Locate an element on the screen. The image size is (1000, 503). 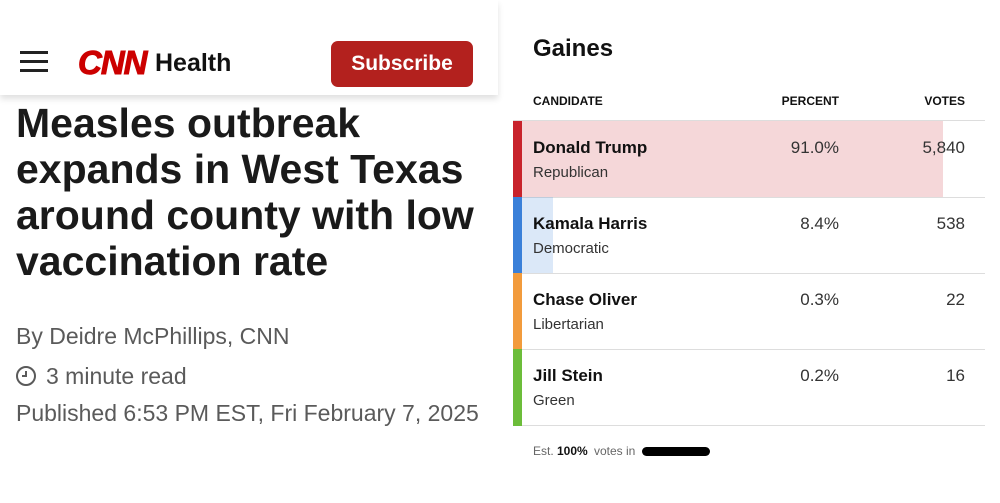
candidate-name: Chase Oliver is located at coordinates (585, 299).